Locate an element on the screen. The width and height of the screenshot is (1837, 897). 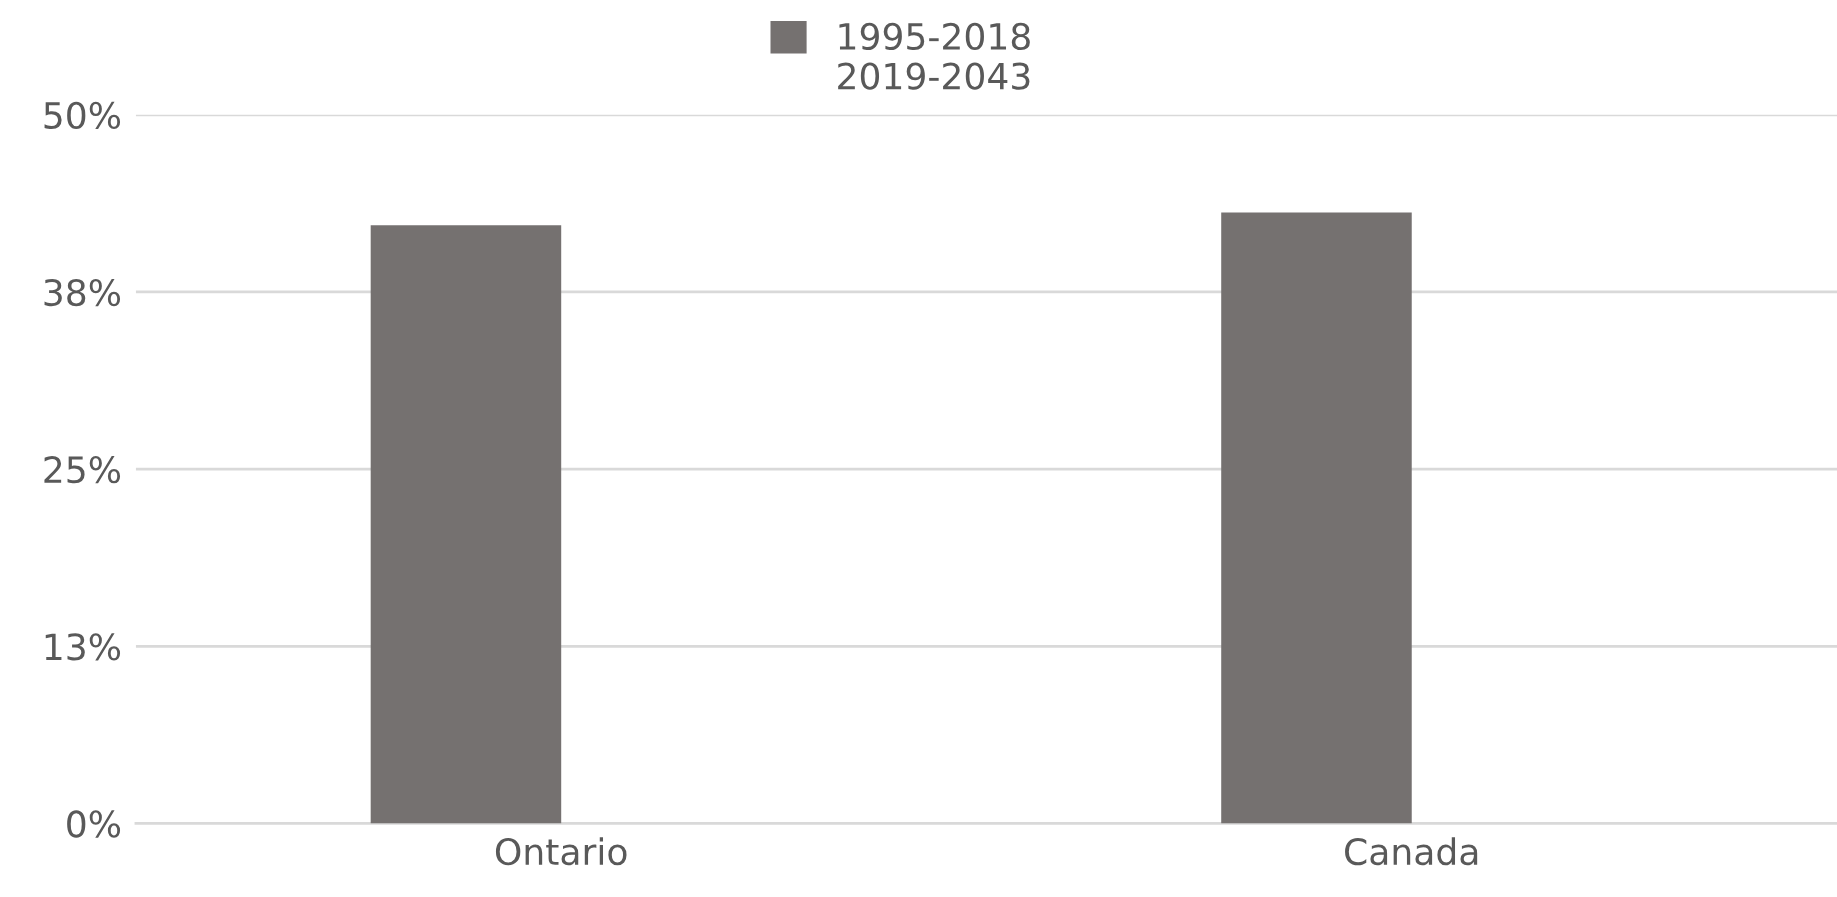
y-tick-label: 0% is located at coordinates (94, 824).